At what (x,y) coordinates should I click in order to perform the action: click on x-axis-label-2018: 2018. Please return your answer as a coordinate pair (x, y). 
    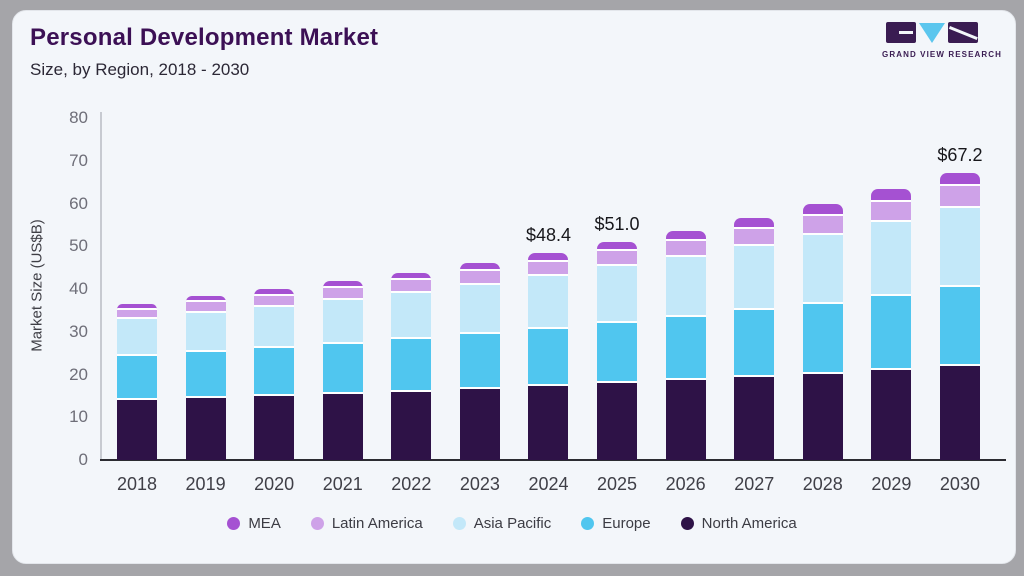
    Looking at the image, I should click on (137, 484).